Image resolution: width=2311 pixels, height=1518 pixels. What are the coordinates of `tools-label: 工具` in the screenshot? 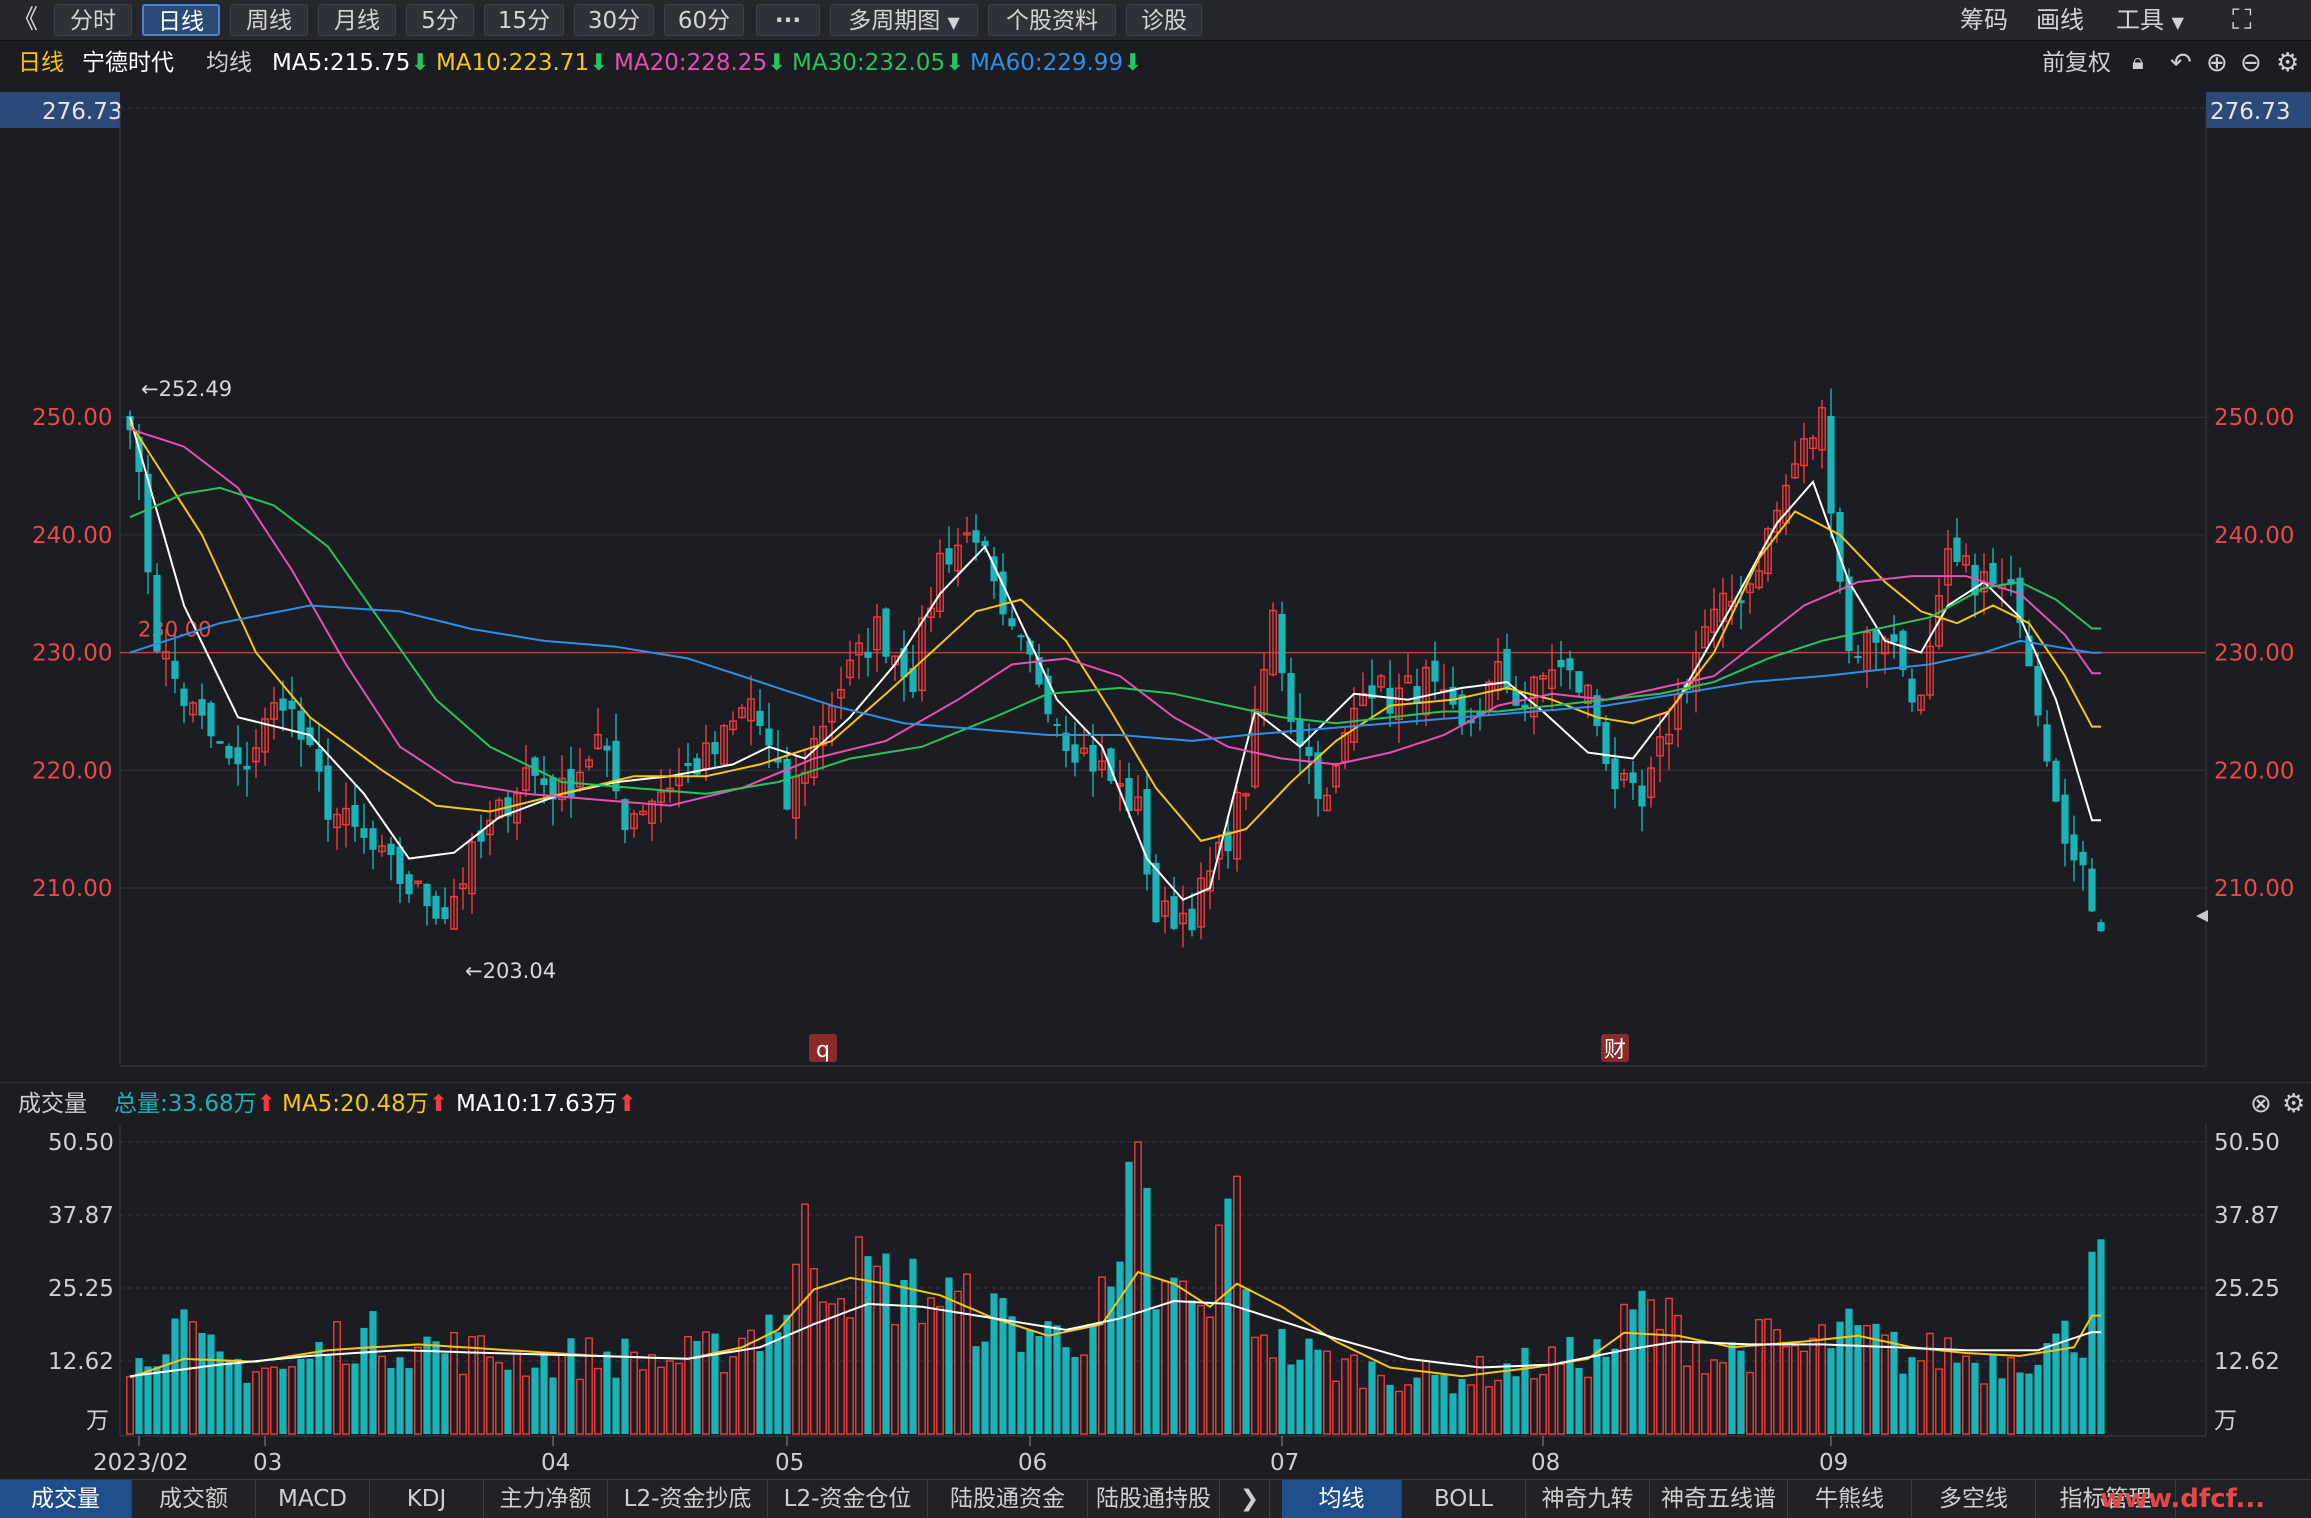 It's located at (2140, 20).